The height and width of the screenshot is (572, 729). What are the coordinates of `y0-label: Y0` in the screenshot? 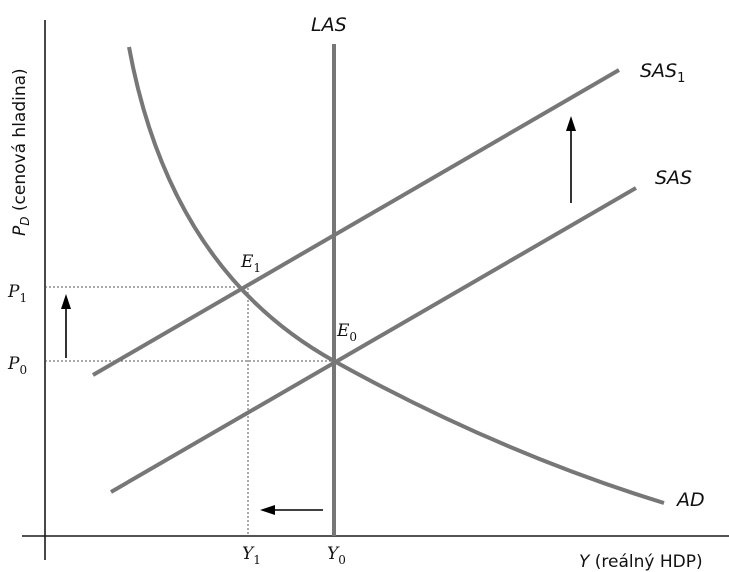 It's located at (336, 555).